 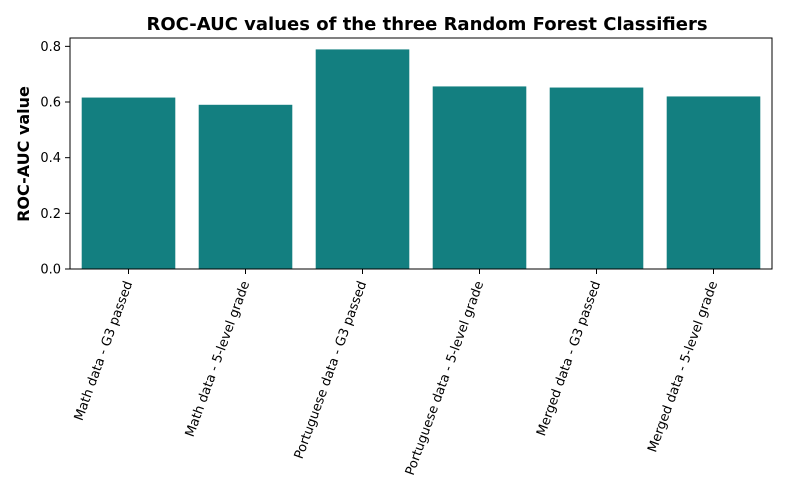 What do you see at coordinates (50, 214) in the screenshot?
I see `y-tick-label-2: 0.2` at bounding box center [50, 214].